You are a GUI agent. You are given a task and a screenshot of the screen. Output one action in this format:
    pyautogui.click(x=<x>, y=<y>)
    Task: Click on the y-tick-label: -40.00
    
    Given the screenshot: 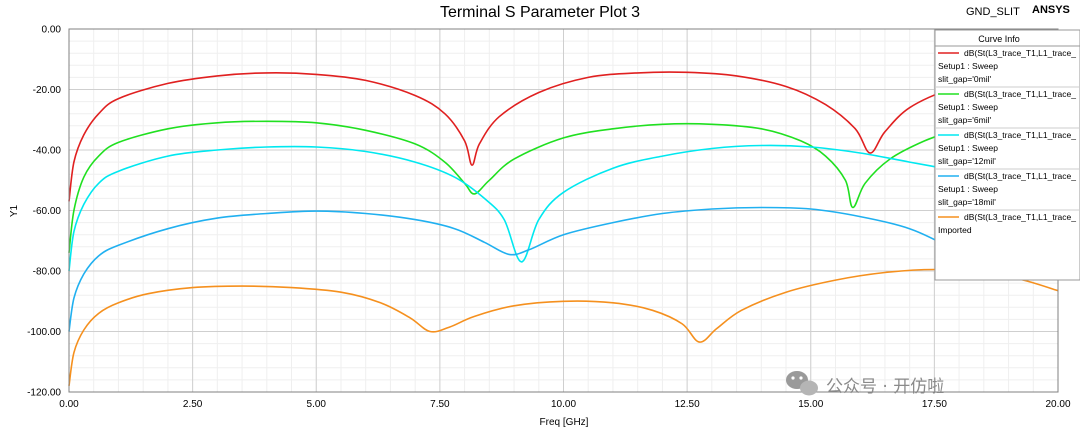 What is the action you would take?
    pyautogui.click(x=47, y=151)
    